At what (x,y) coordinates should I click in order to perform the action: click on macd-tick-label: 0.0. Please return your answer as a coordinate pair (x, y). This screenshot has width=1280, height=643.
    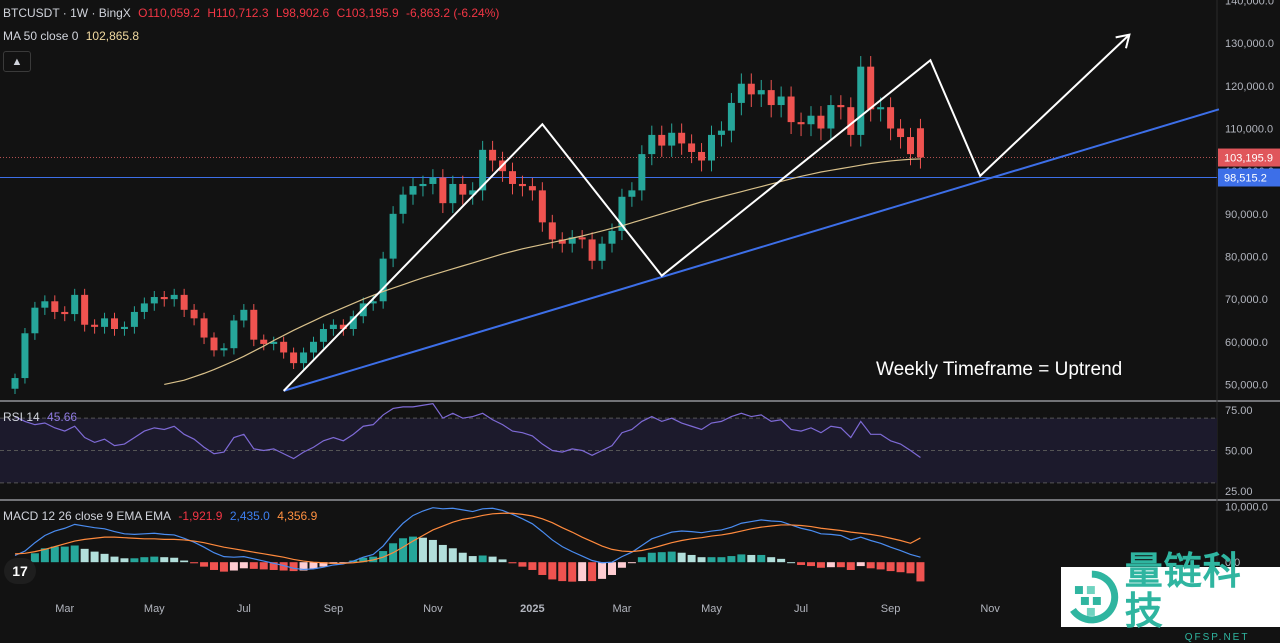
    Looking at the image, I should click on (1232, 563).